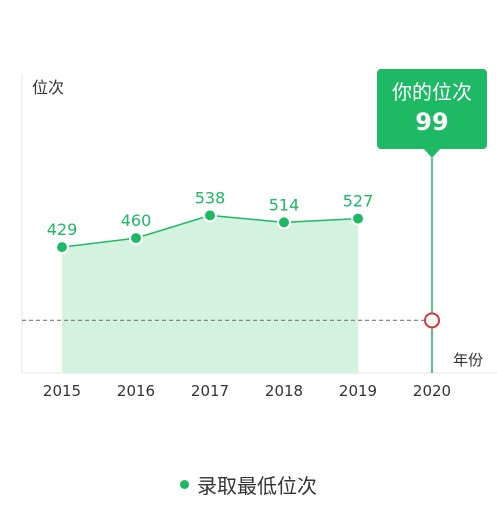 The image size is (497, 527). I want to click on your-rank-callout: 你的位次 99, so click(432, 113).